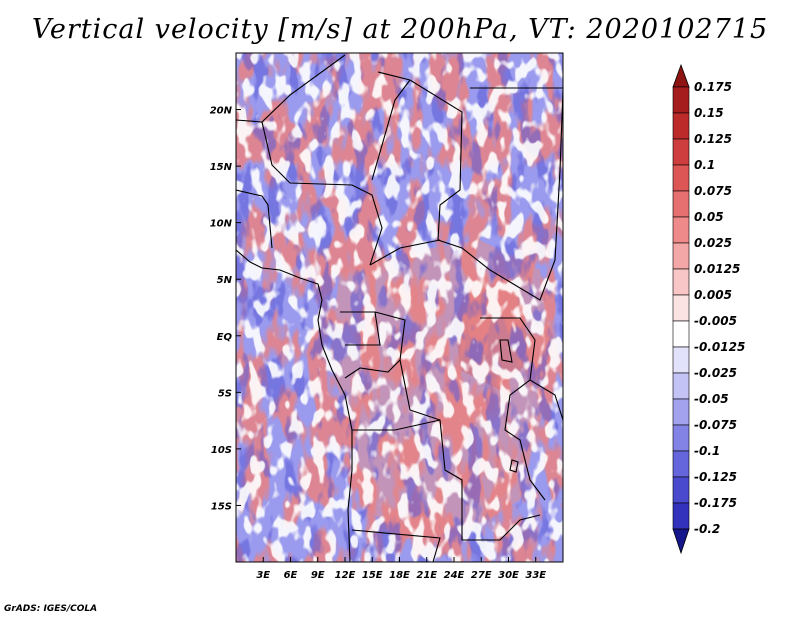 The image size is (800, 618). What do you see at coordinates (711, 399) in the screenshot?
I see `colorbar-level-label: -0.05` at bounding box center [711, 399].